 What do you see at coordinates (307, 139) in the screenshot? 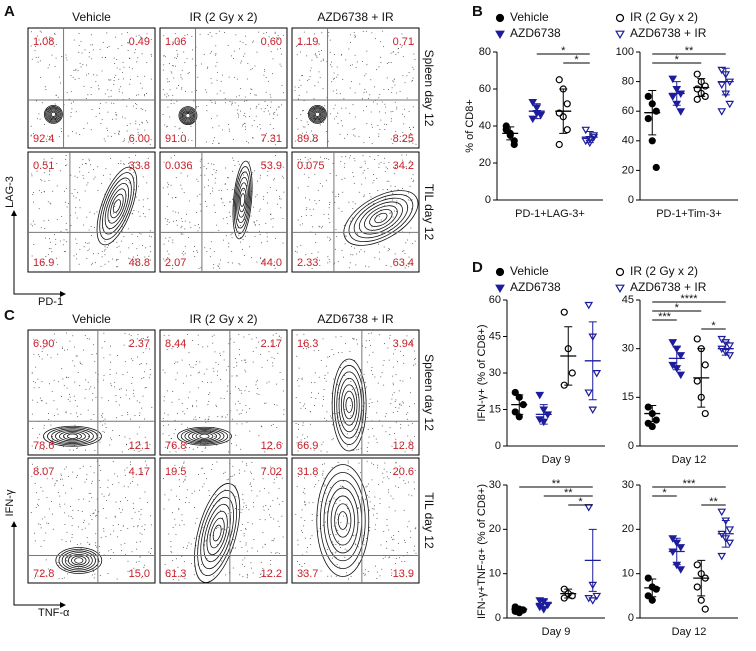
I see `quadrant-value: 89.8` at bounding box center [307, 139].